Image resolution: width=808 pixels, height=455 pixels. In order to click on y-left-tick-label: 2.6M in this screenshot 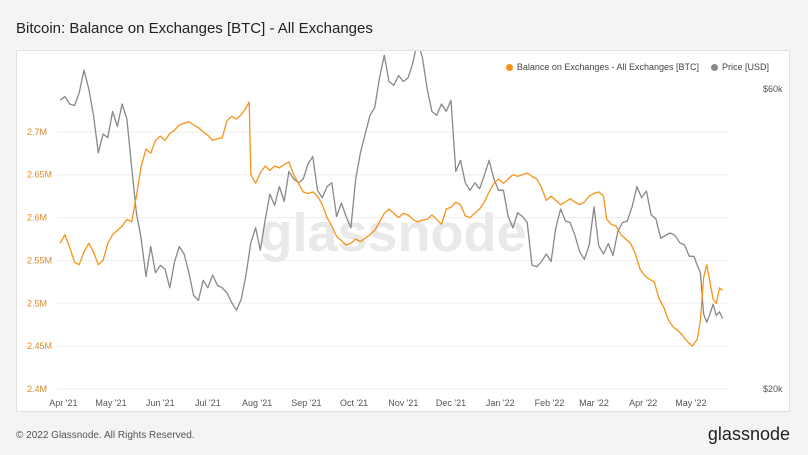, I will do `click(37, 218)`.